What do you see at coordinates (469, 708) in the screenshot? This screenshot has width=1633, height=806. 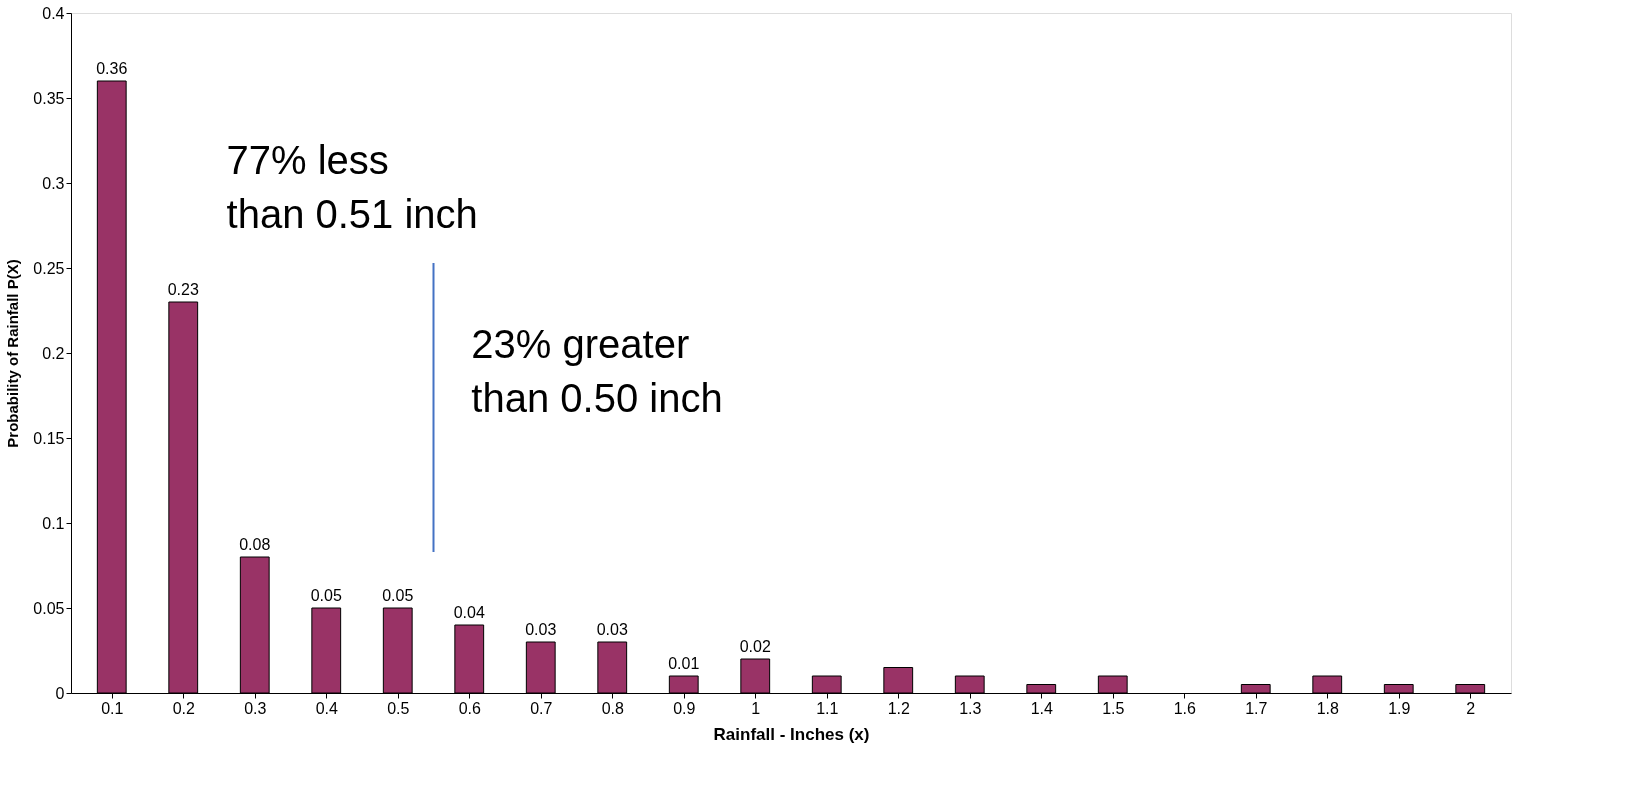 I see `x-tick-label: 0.6` at bounding box center [469, 708].